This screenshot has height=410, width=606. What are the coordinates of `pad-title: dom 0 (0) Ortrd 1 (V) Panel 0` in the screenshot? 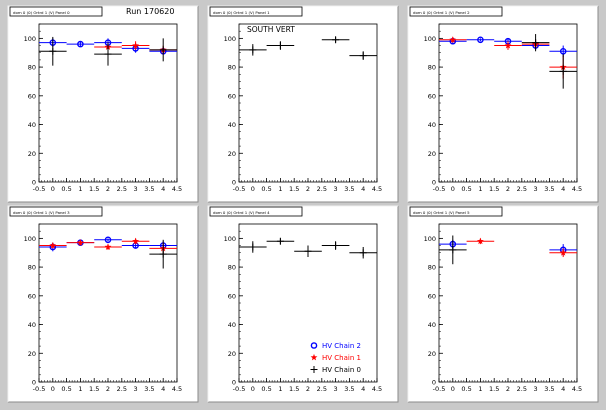 It's located at (41, 12).